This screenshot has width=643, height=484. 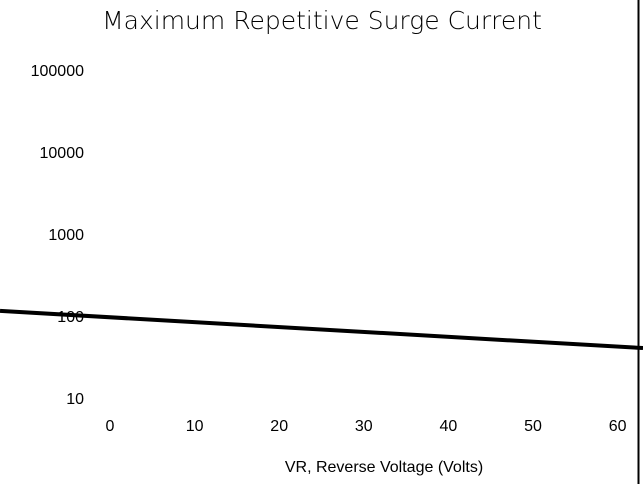 What do you see at coordinates (533, 426) in the screenshot?
I see `x-tick-label: 50` at bounding box center [533, 426].